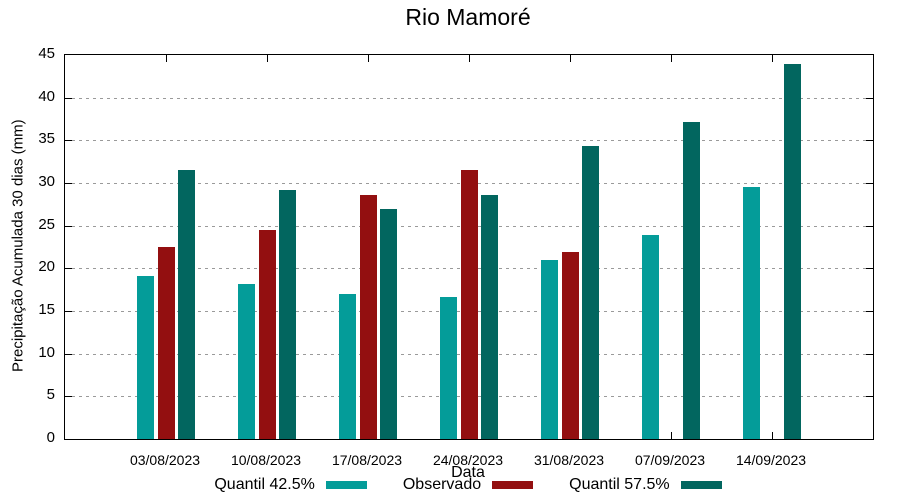 The image size is (900, 500). I want to click on legend-item: Quantil 42.5%, so click(290, 485).